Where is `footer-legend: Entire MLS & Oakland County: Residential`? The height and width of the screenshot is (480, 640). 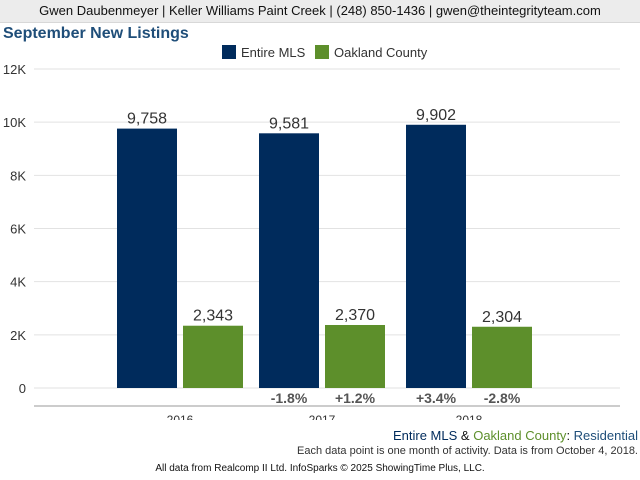
footer-legend: Entire MLS & Oakland County: Residential is located at coordinates (515, 435).